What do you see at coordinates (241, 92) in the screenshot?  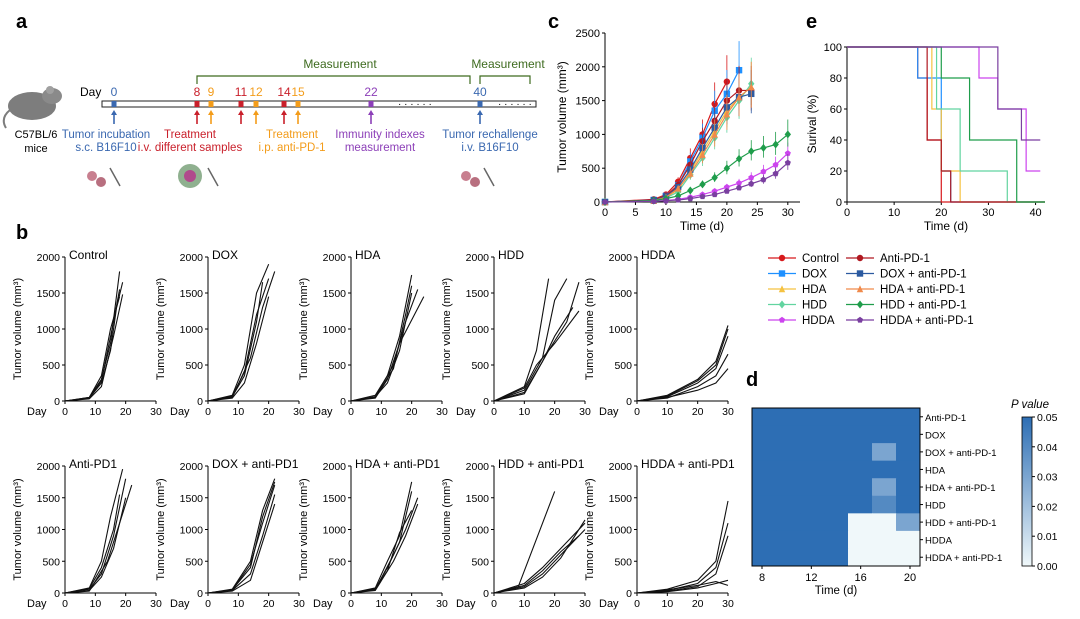 I see `day-number: 11` at bounding box center [241, 92].